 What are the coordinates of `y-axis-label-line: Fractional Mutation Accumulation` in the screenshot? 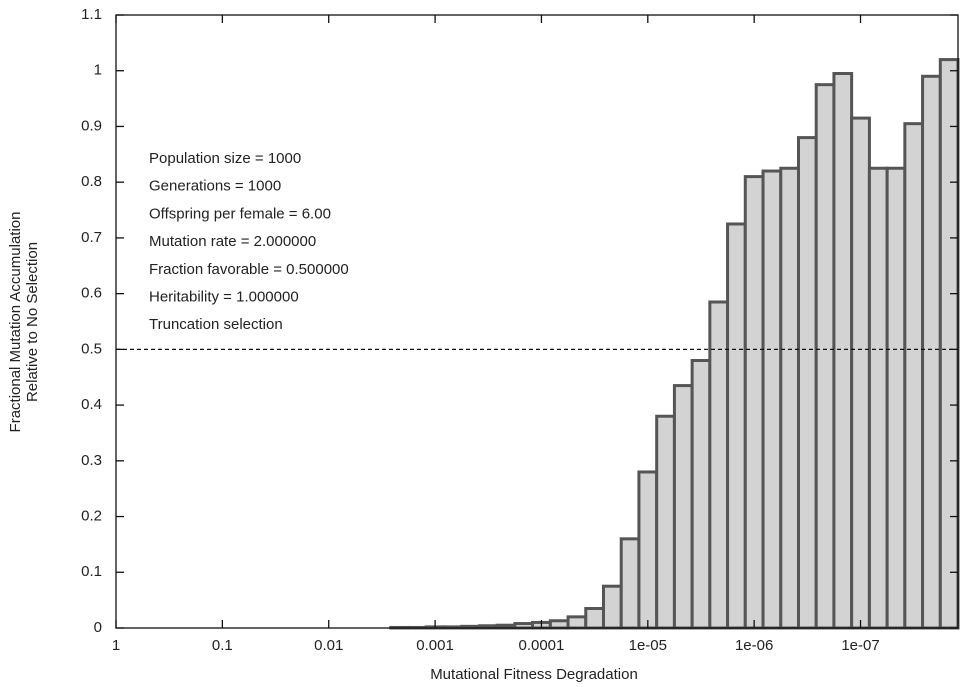 It's located at (15, 322).